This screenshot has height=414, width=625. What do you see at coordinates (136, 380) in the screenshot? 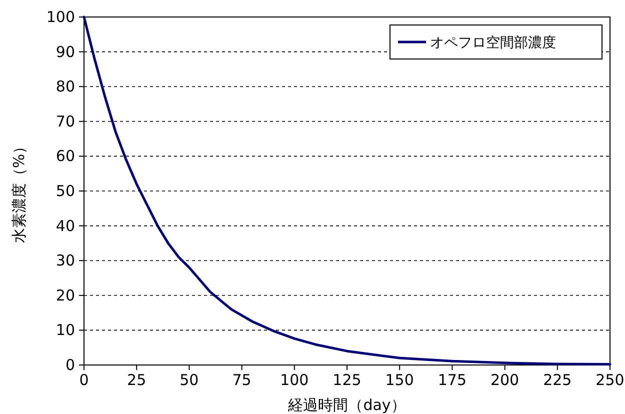
I see `x-tick-label: 25` at bounding box center [136, 380].